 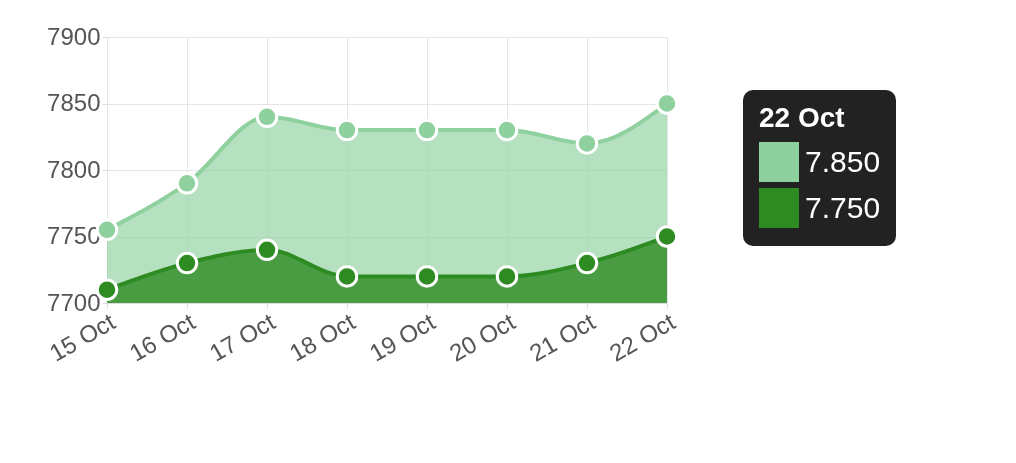 I want to click on x-tick-label: 19 Oct, so click(x=402, y=337).